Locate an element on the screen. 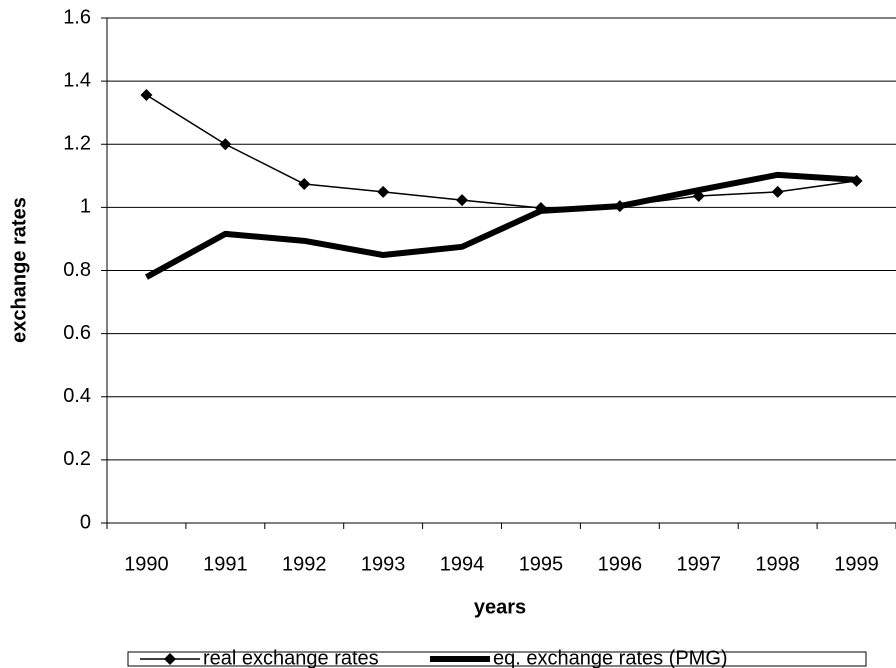  x-tick-label: 1992 is located at coordinates (304, 564).